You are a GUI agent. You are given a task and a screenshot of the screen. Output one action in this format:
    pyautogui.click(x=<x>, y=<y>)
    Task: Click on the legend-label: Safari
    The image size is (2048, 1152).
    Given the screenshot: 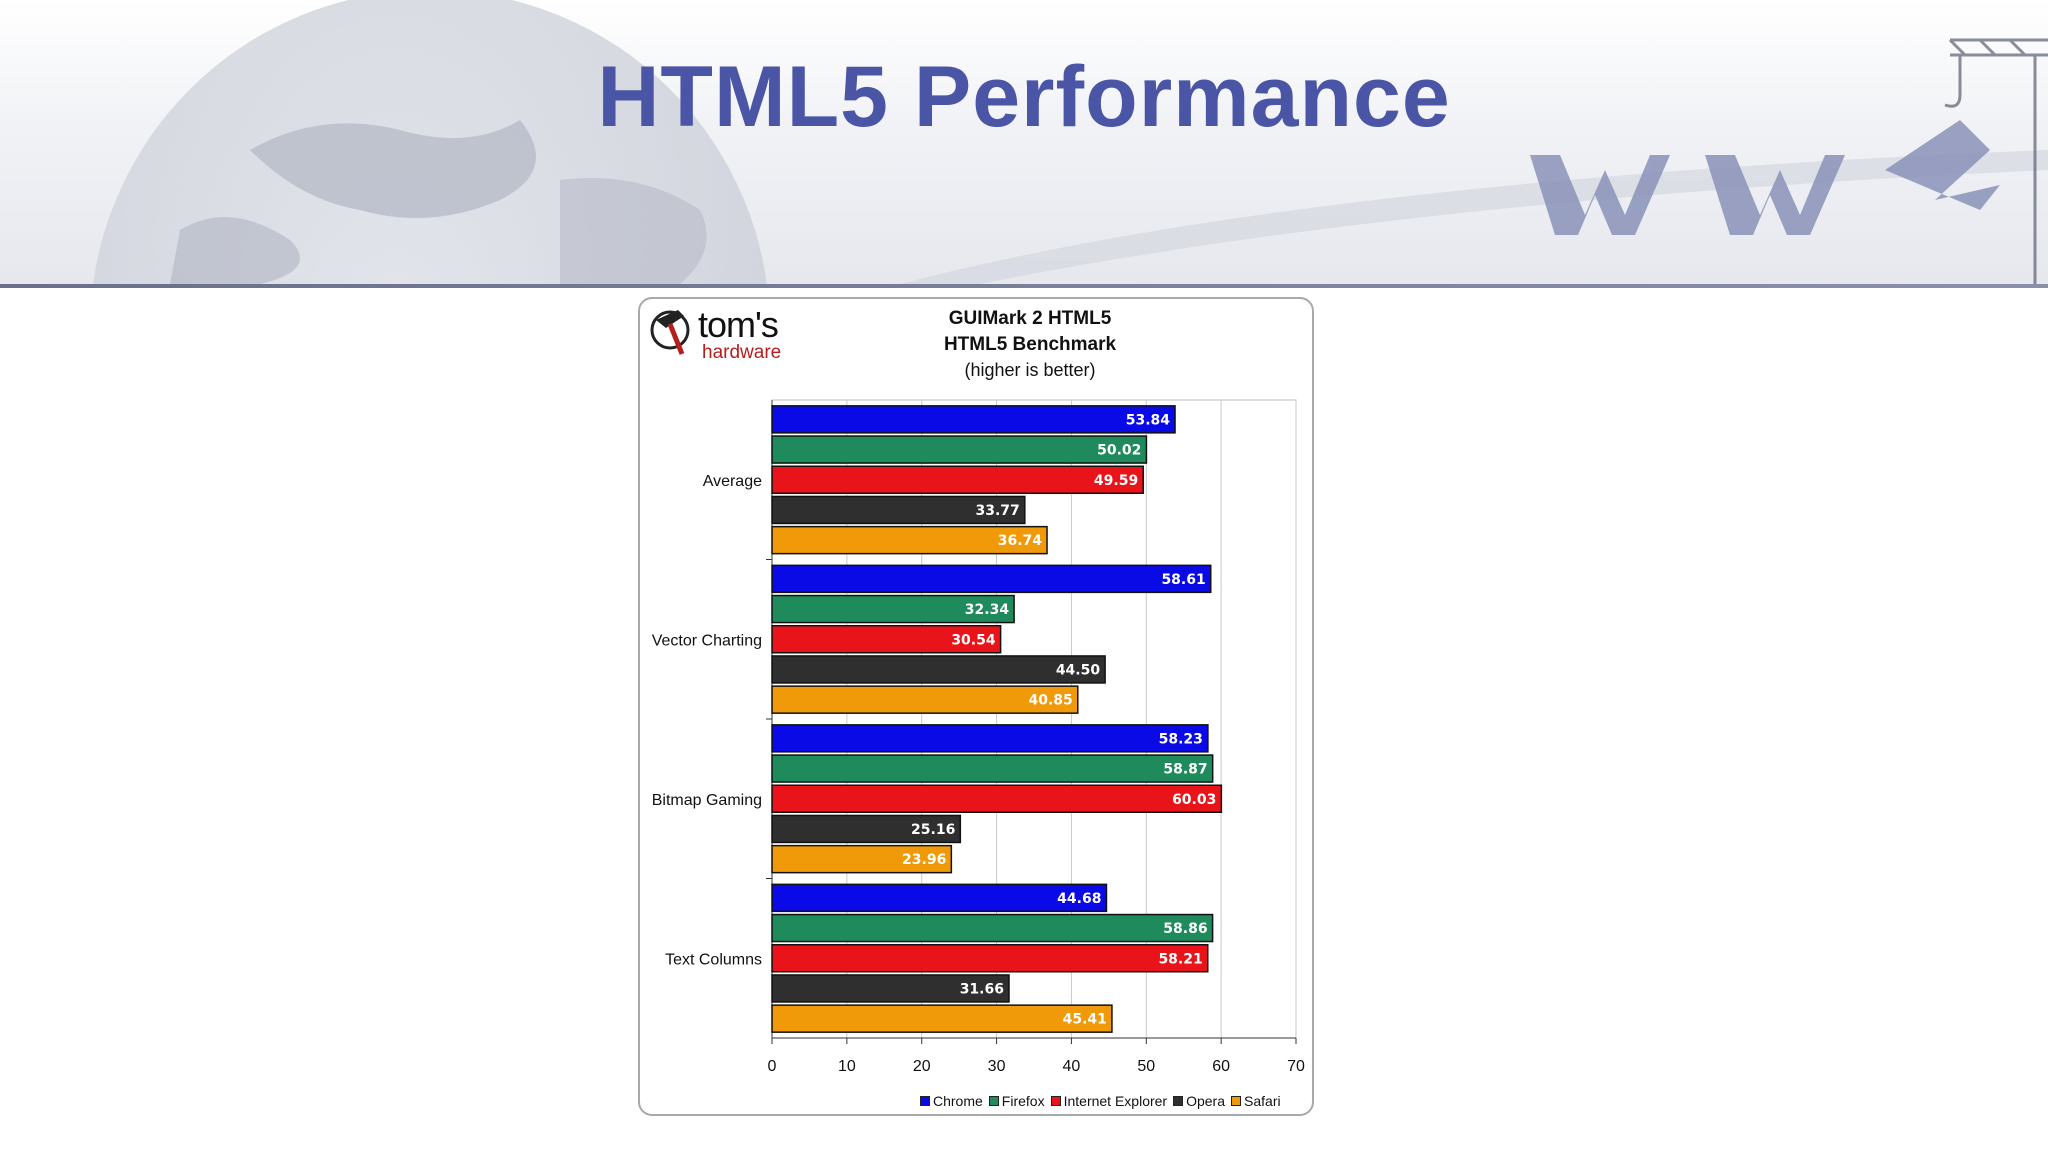 What is the action you would take?
    pyautogui.click(x=1262, y=1101)
    